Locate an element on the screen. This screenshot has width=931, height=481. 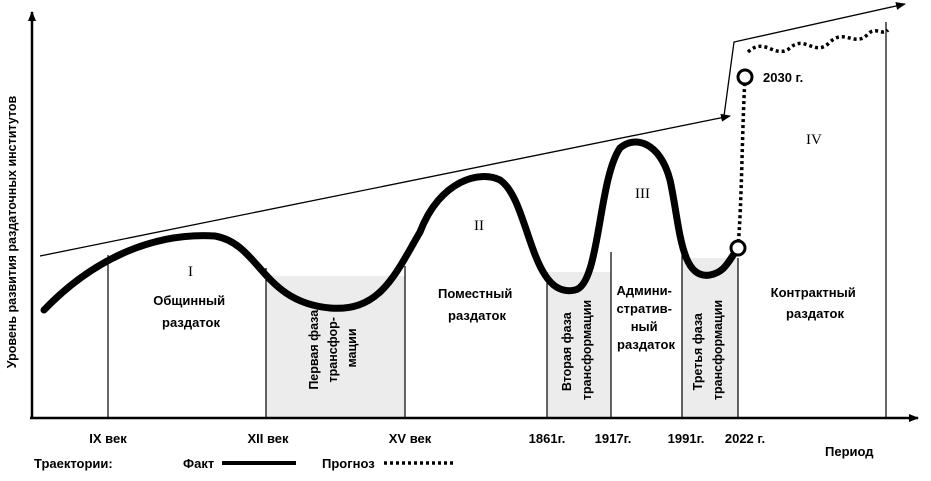
phase-label-transform1-line3: мации is located at coordinates (352, 347).